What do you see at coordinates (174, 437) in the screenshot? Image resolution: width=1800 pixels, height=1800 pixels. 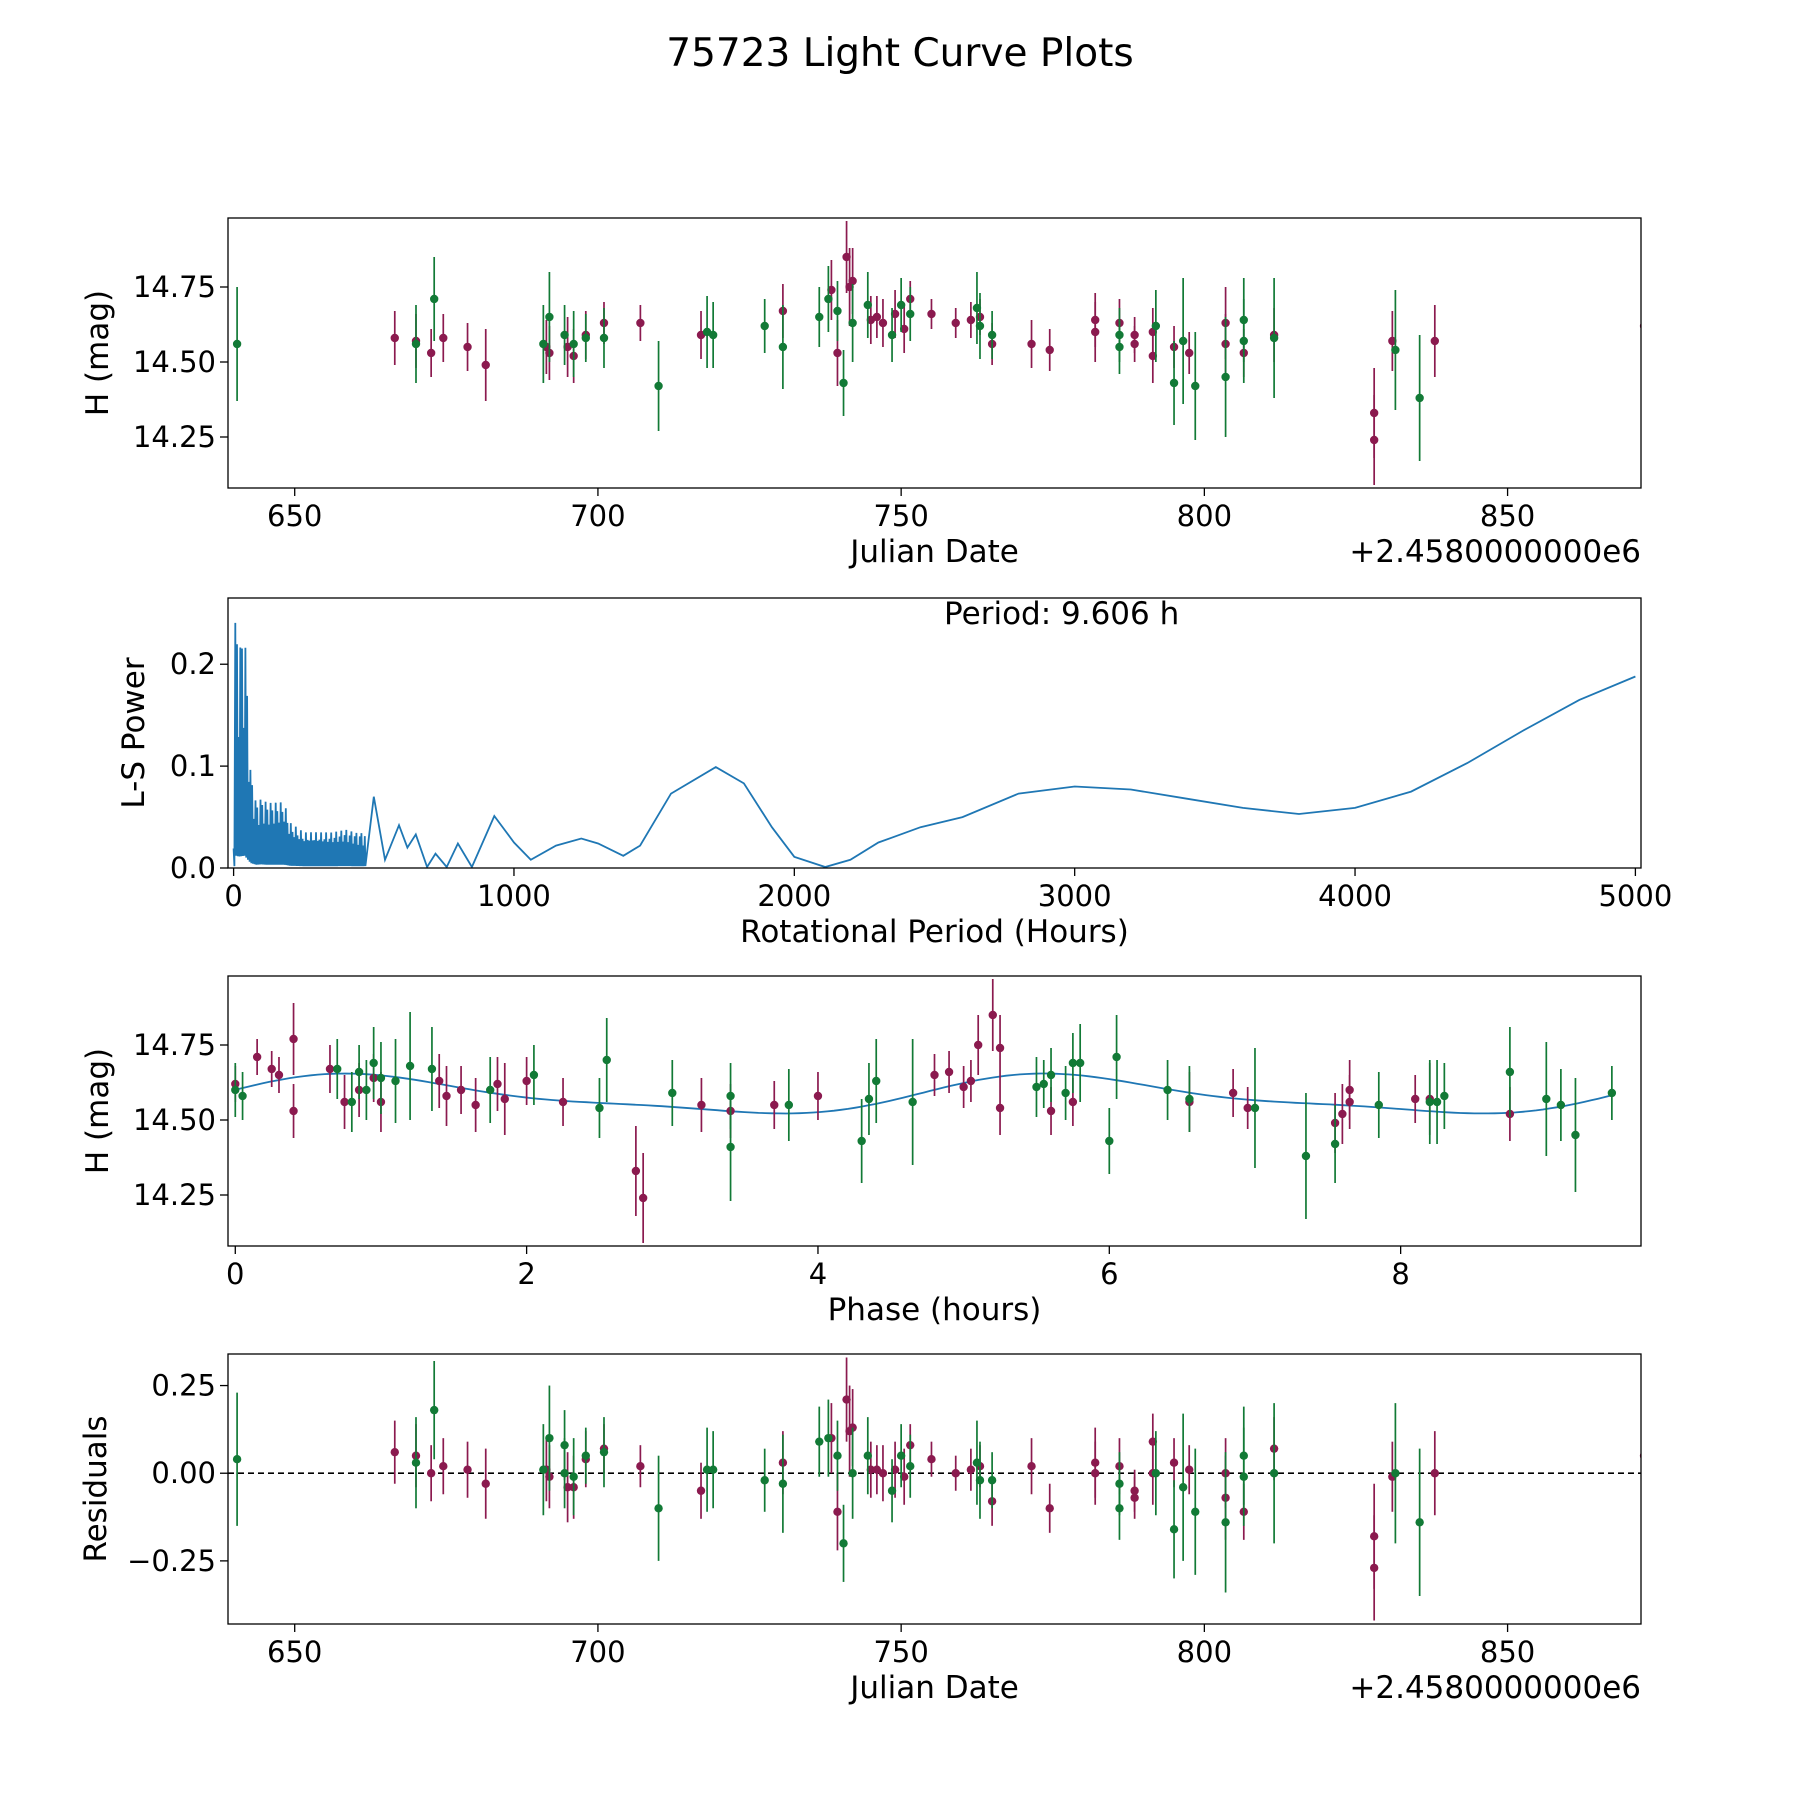 I see `y-tick-label: 14.25` at bounding box center [174, 437].